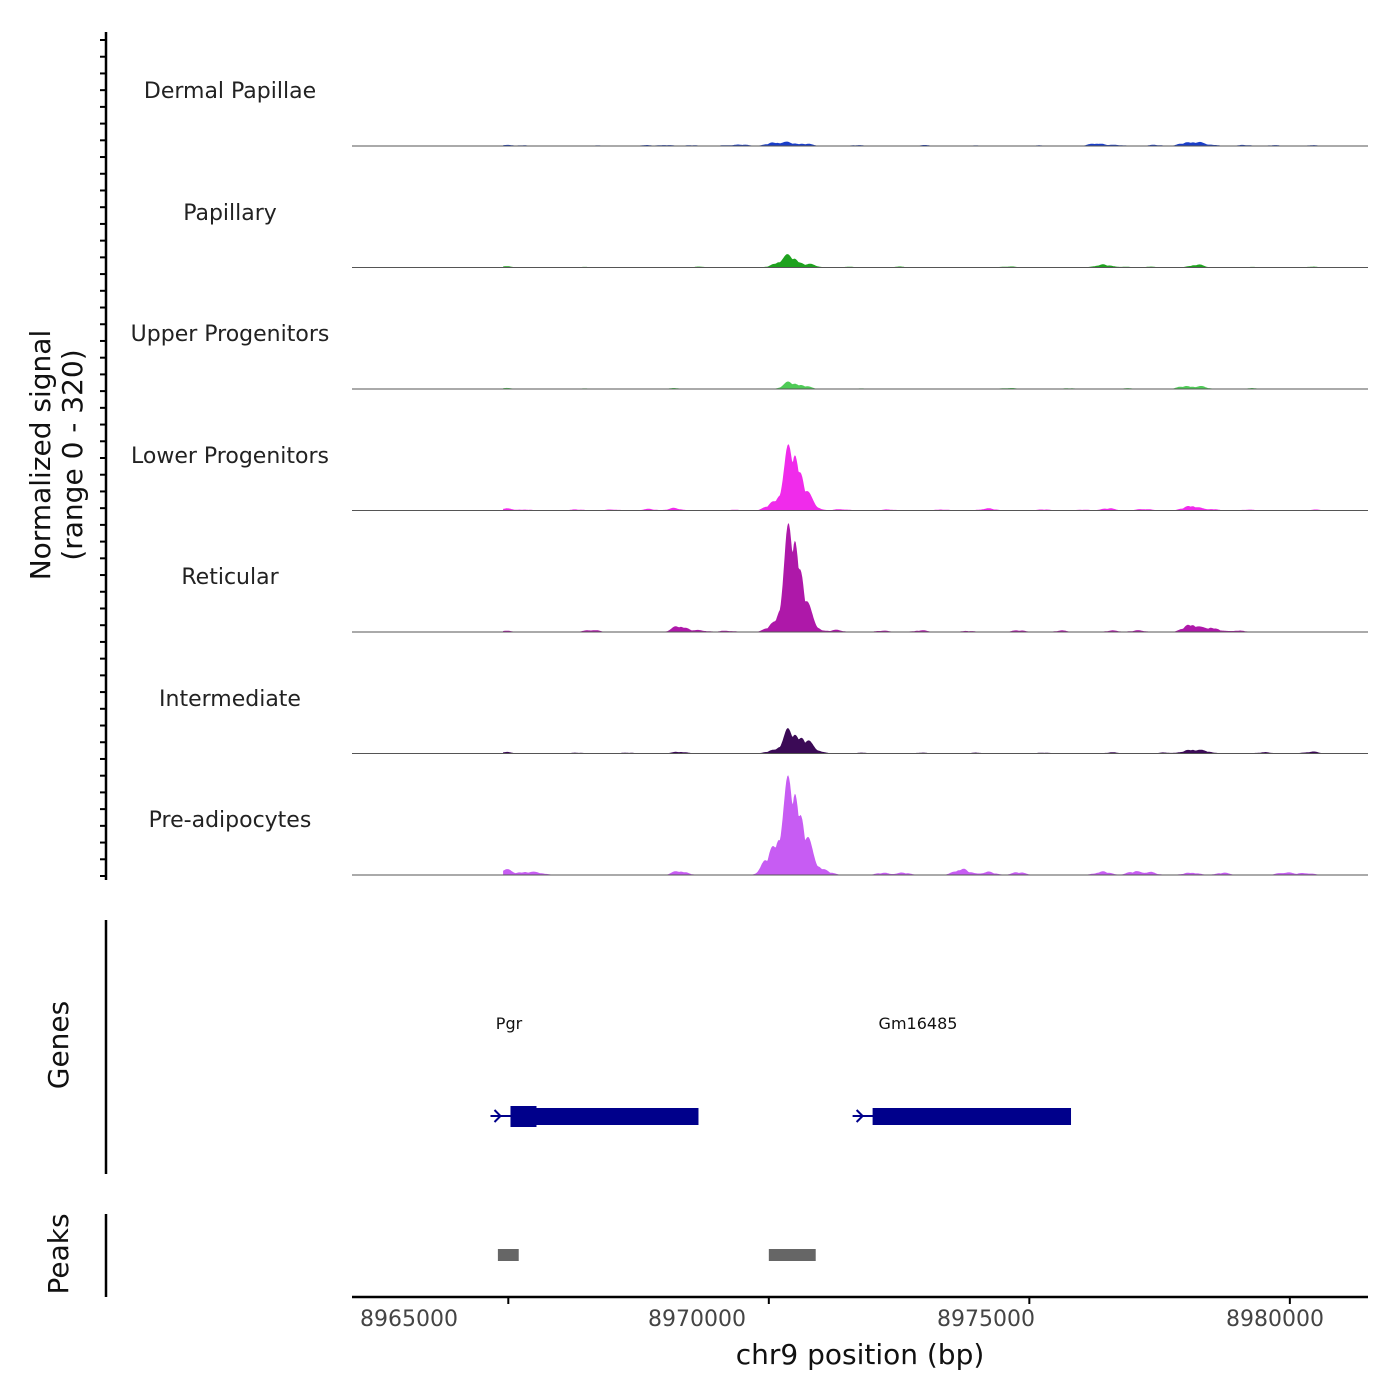 The height and width of the screenshot is (1400, 1400). I want to click on x-tick-label: 8975000, so click(986, 1319).